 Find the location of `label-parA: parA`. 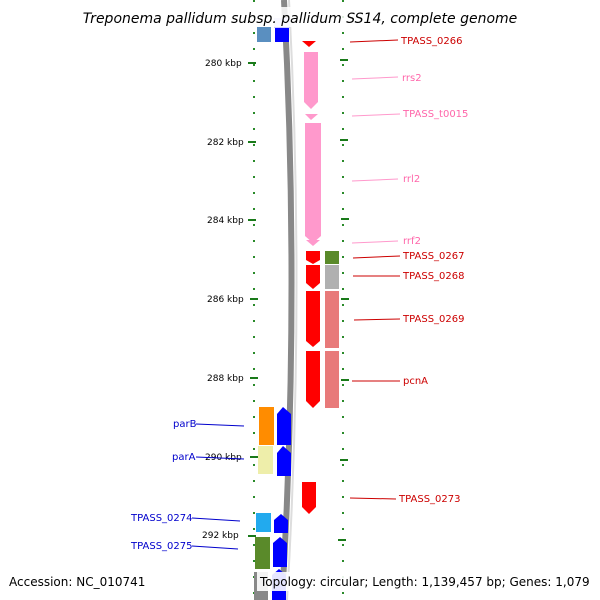

label-parA: parA is located at coordinates (184, 457).